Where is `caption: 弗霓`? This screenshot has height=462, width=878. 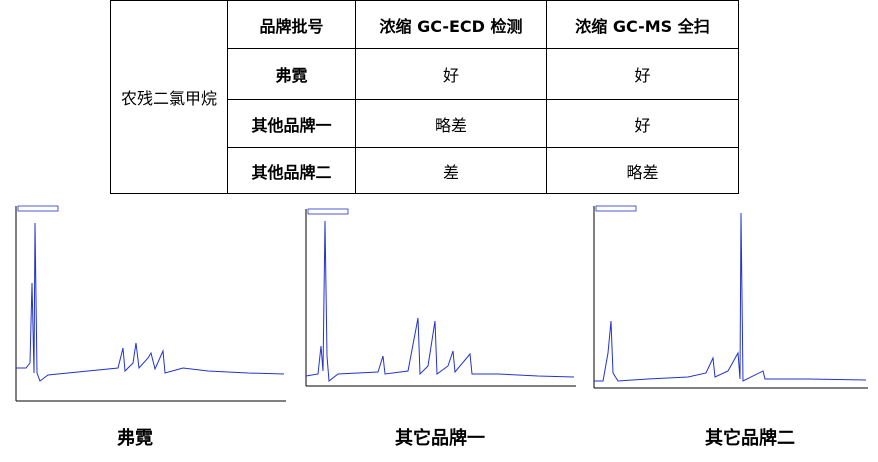
caption: 弗霓 is located at coordinates (135, 438).